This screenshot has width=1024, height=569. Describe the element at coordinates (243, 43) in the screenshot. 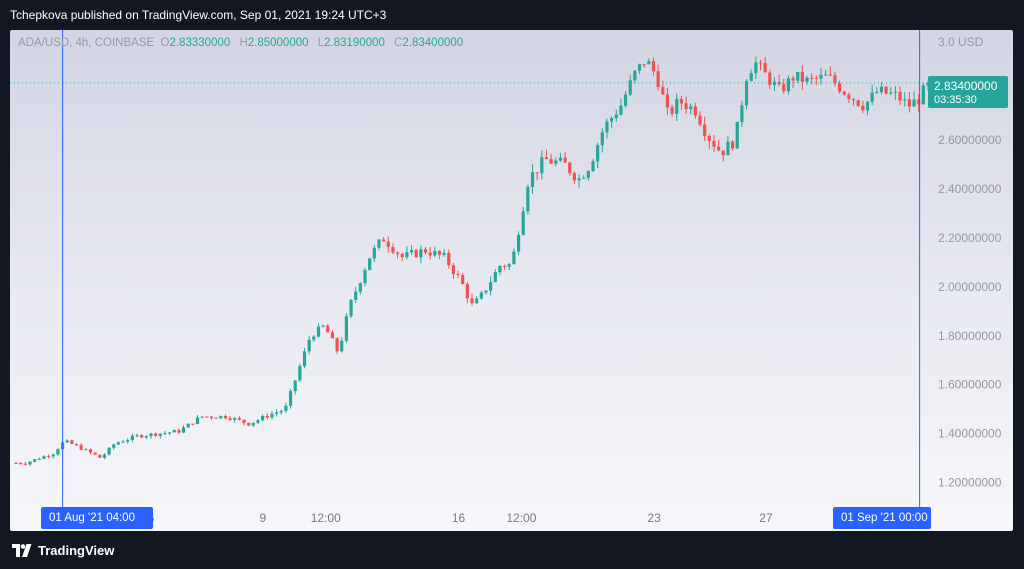

I see `legend-high-label: H` at that location.